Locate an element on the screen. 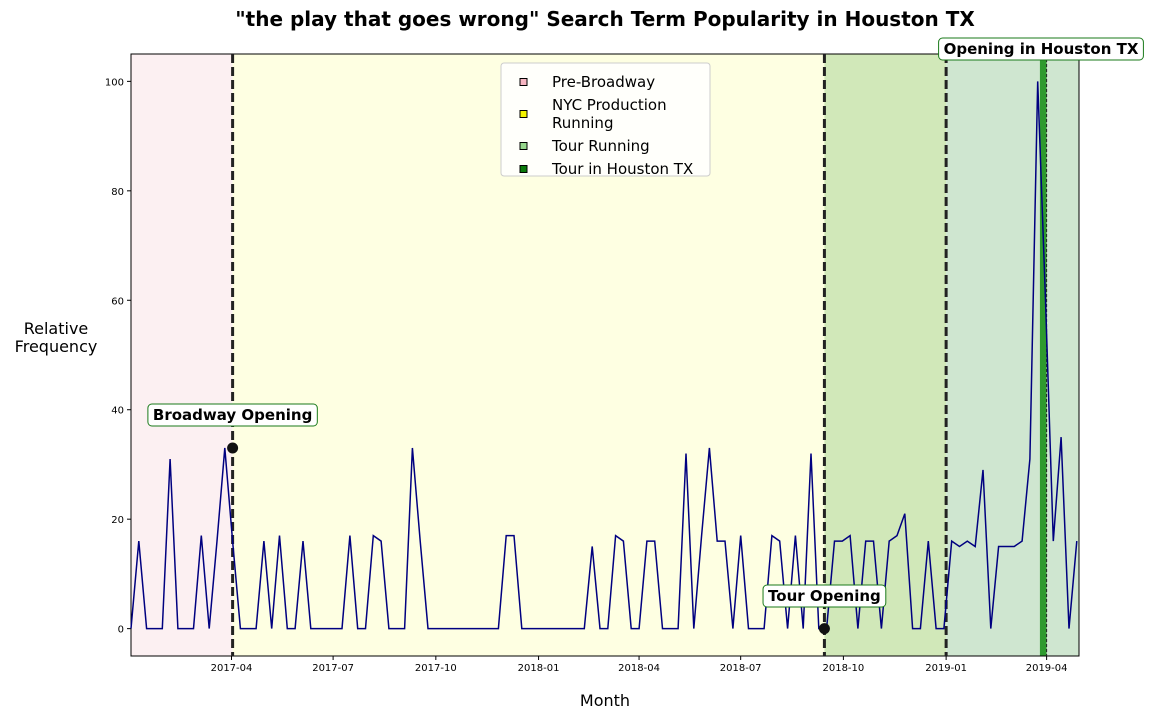  event-label-2-text: Opening in Houston TX is located at coordinates (1041, 49).